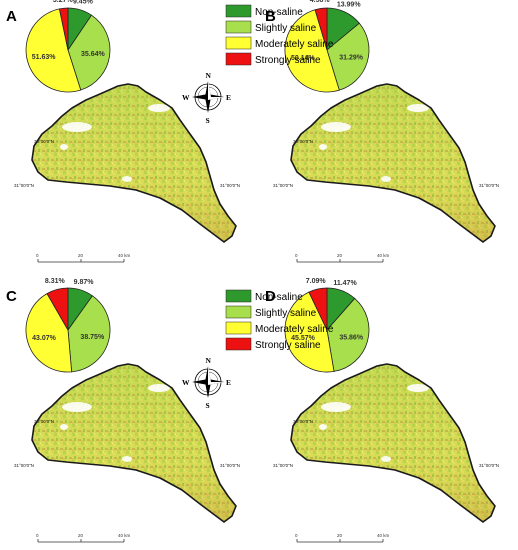 The image size is (518, 550). What do you see at coordinates (345, 283) in the screenshot?
I see `pie-label-non-saline: 11.47%` at bounding box center [345, 283].